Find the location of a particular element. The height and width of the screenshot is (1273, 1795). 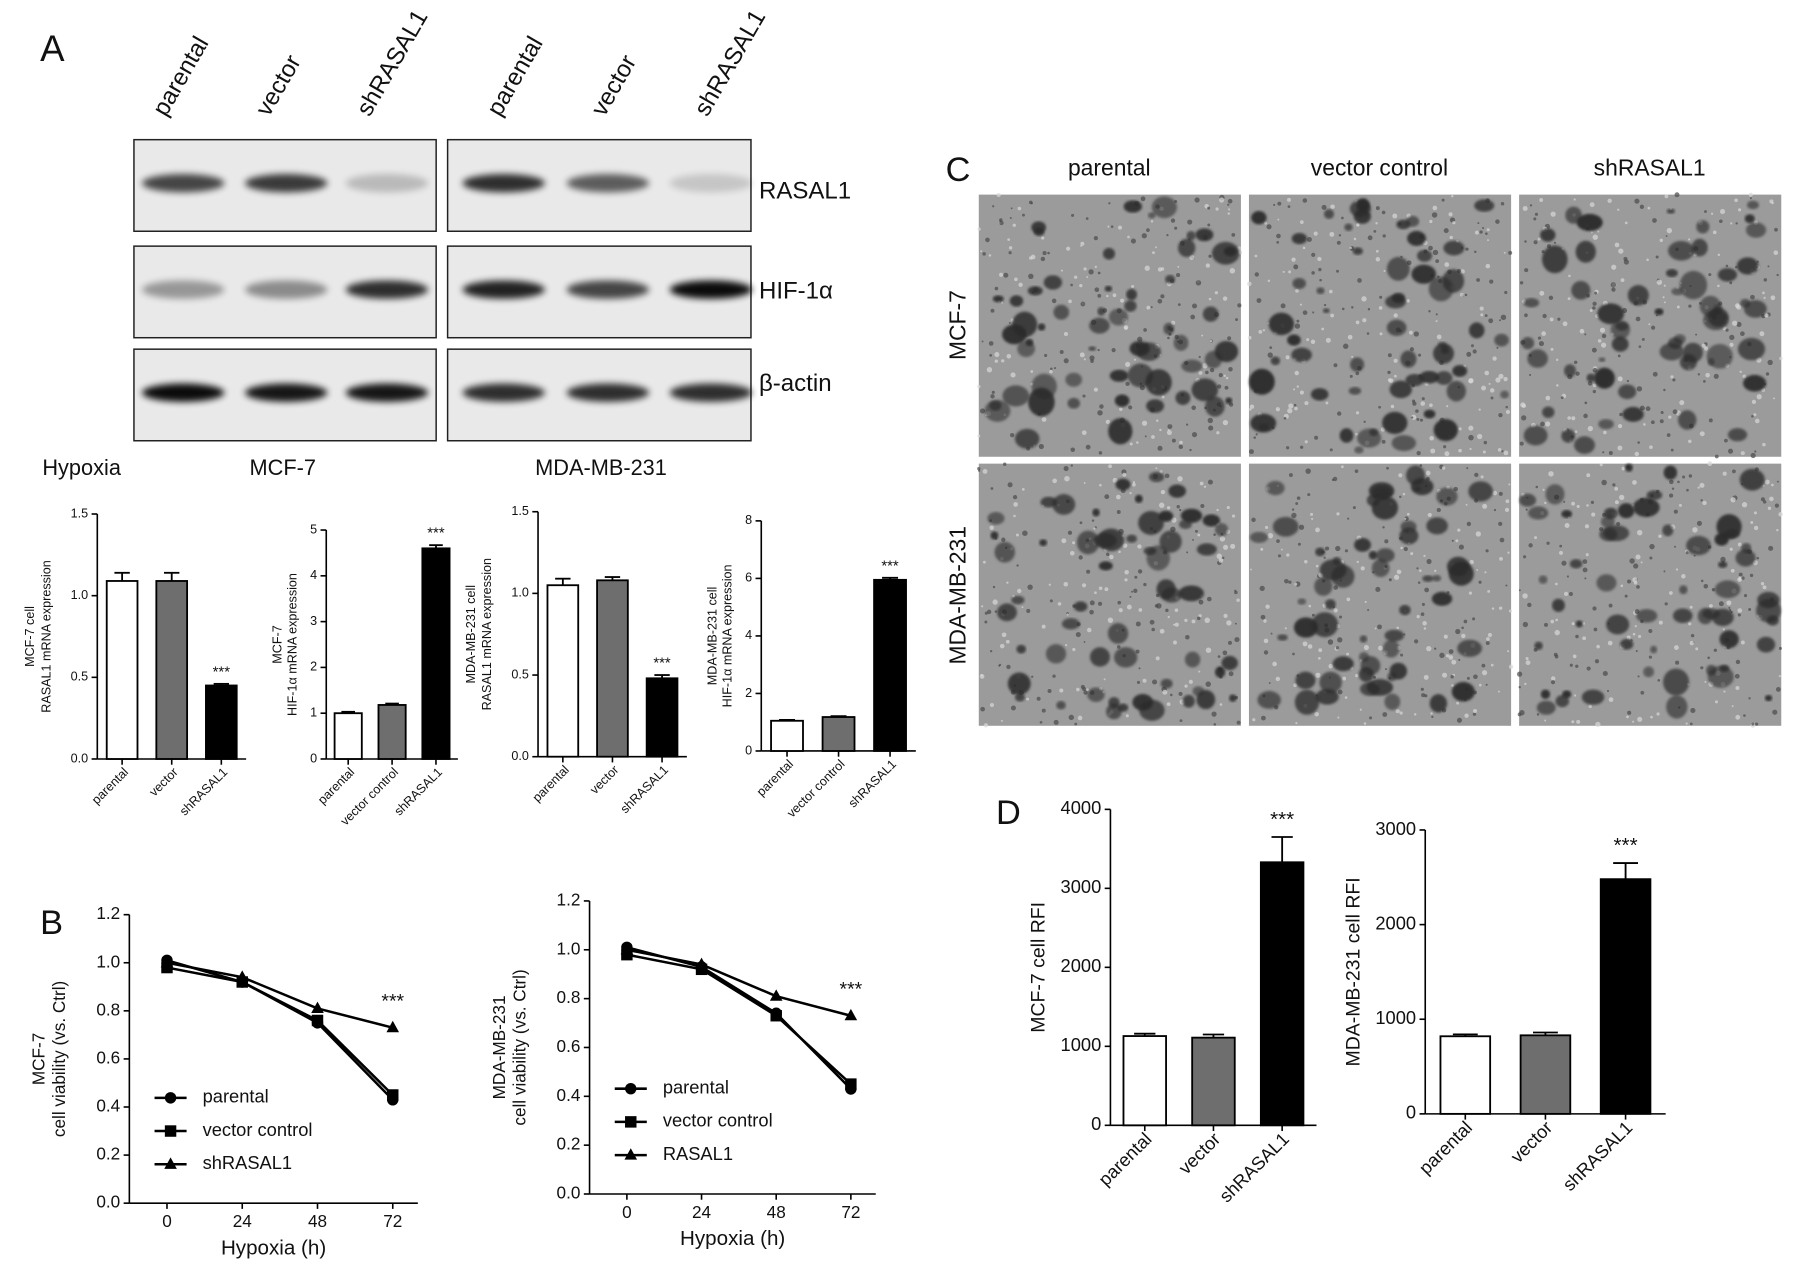

micrograph is located at coordinates (1381, 594).